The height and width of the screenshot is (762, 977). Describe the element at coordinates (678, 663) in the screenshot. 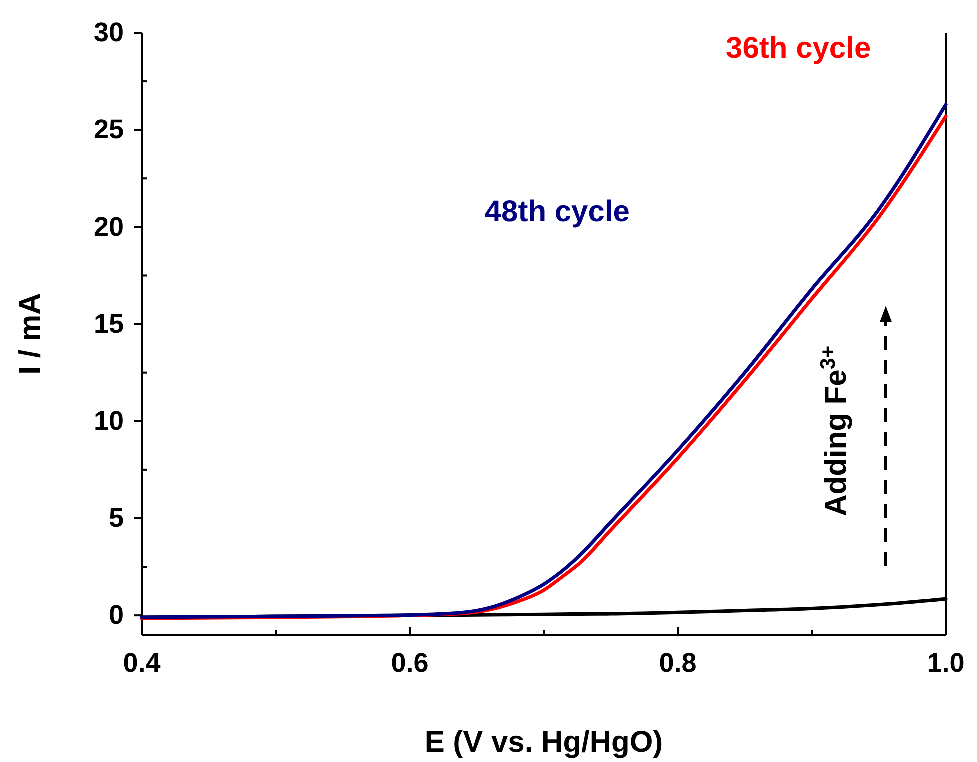

I see `x-tick-label: 0.8` at that location.